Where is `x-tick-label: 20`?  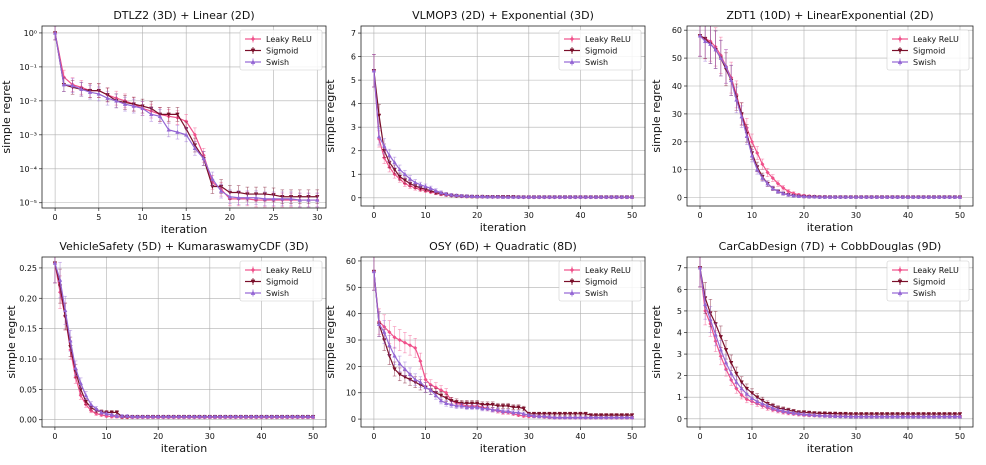
x-tick-label: 20 is located at coordinates (804, 436).